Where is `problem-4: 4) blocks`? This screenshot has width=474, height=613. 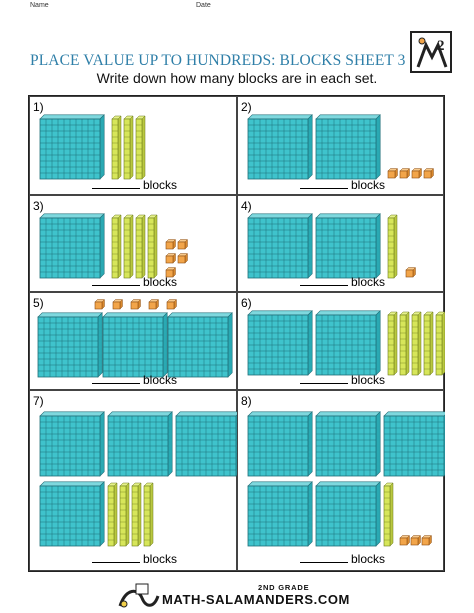 problem-4: 4) blocks is located at coordinates (340, 243).